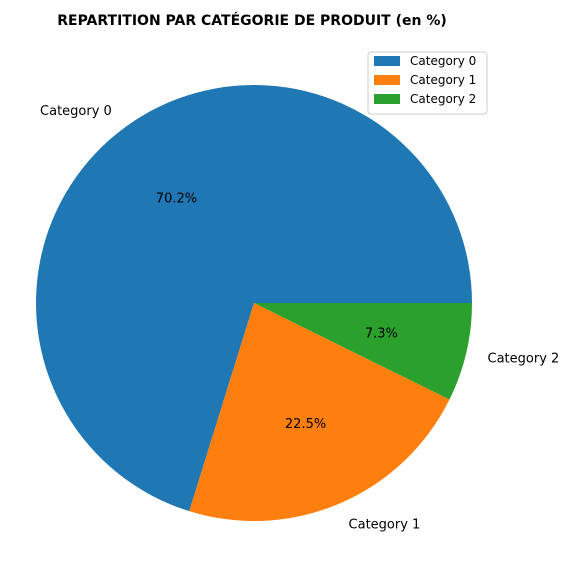  Describe the element at coordinates (524, 359) in the screenshot. I see `category-label-2: Category 2` at that location.